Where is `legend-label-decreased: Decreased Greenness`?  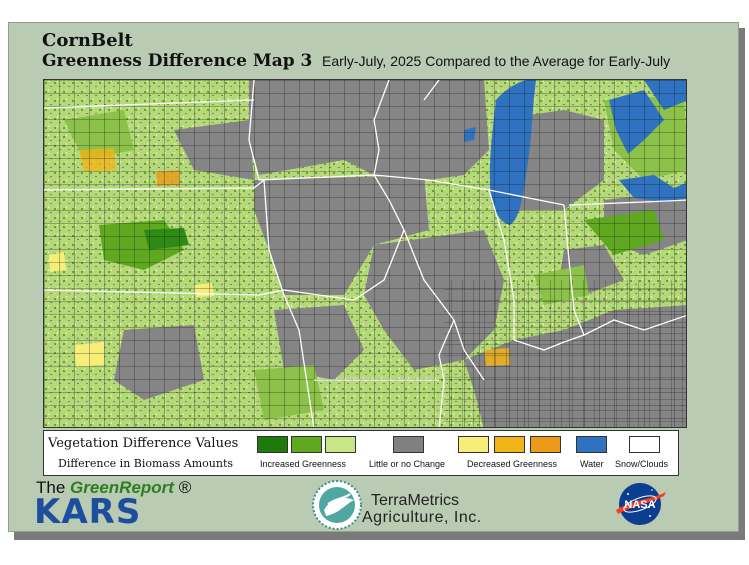 legend-label-decreased: Decreased Greenness is located at coordinates (512, 464).